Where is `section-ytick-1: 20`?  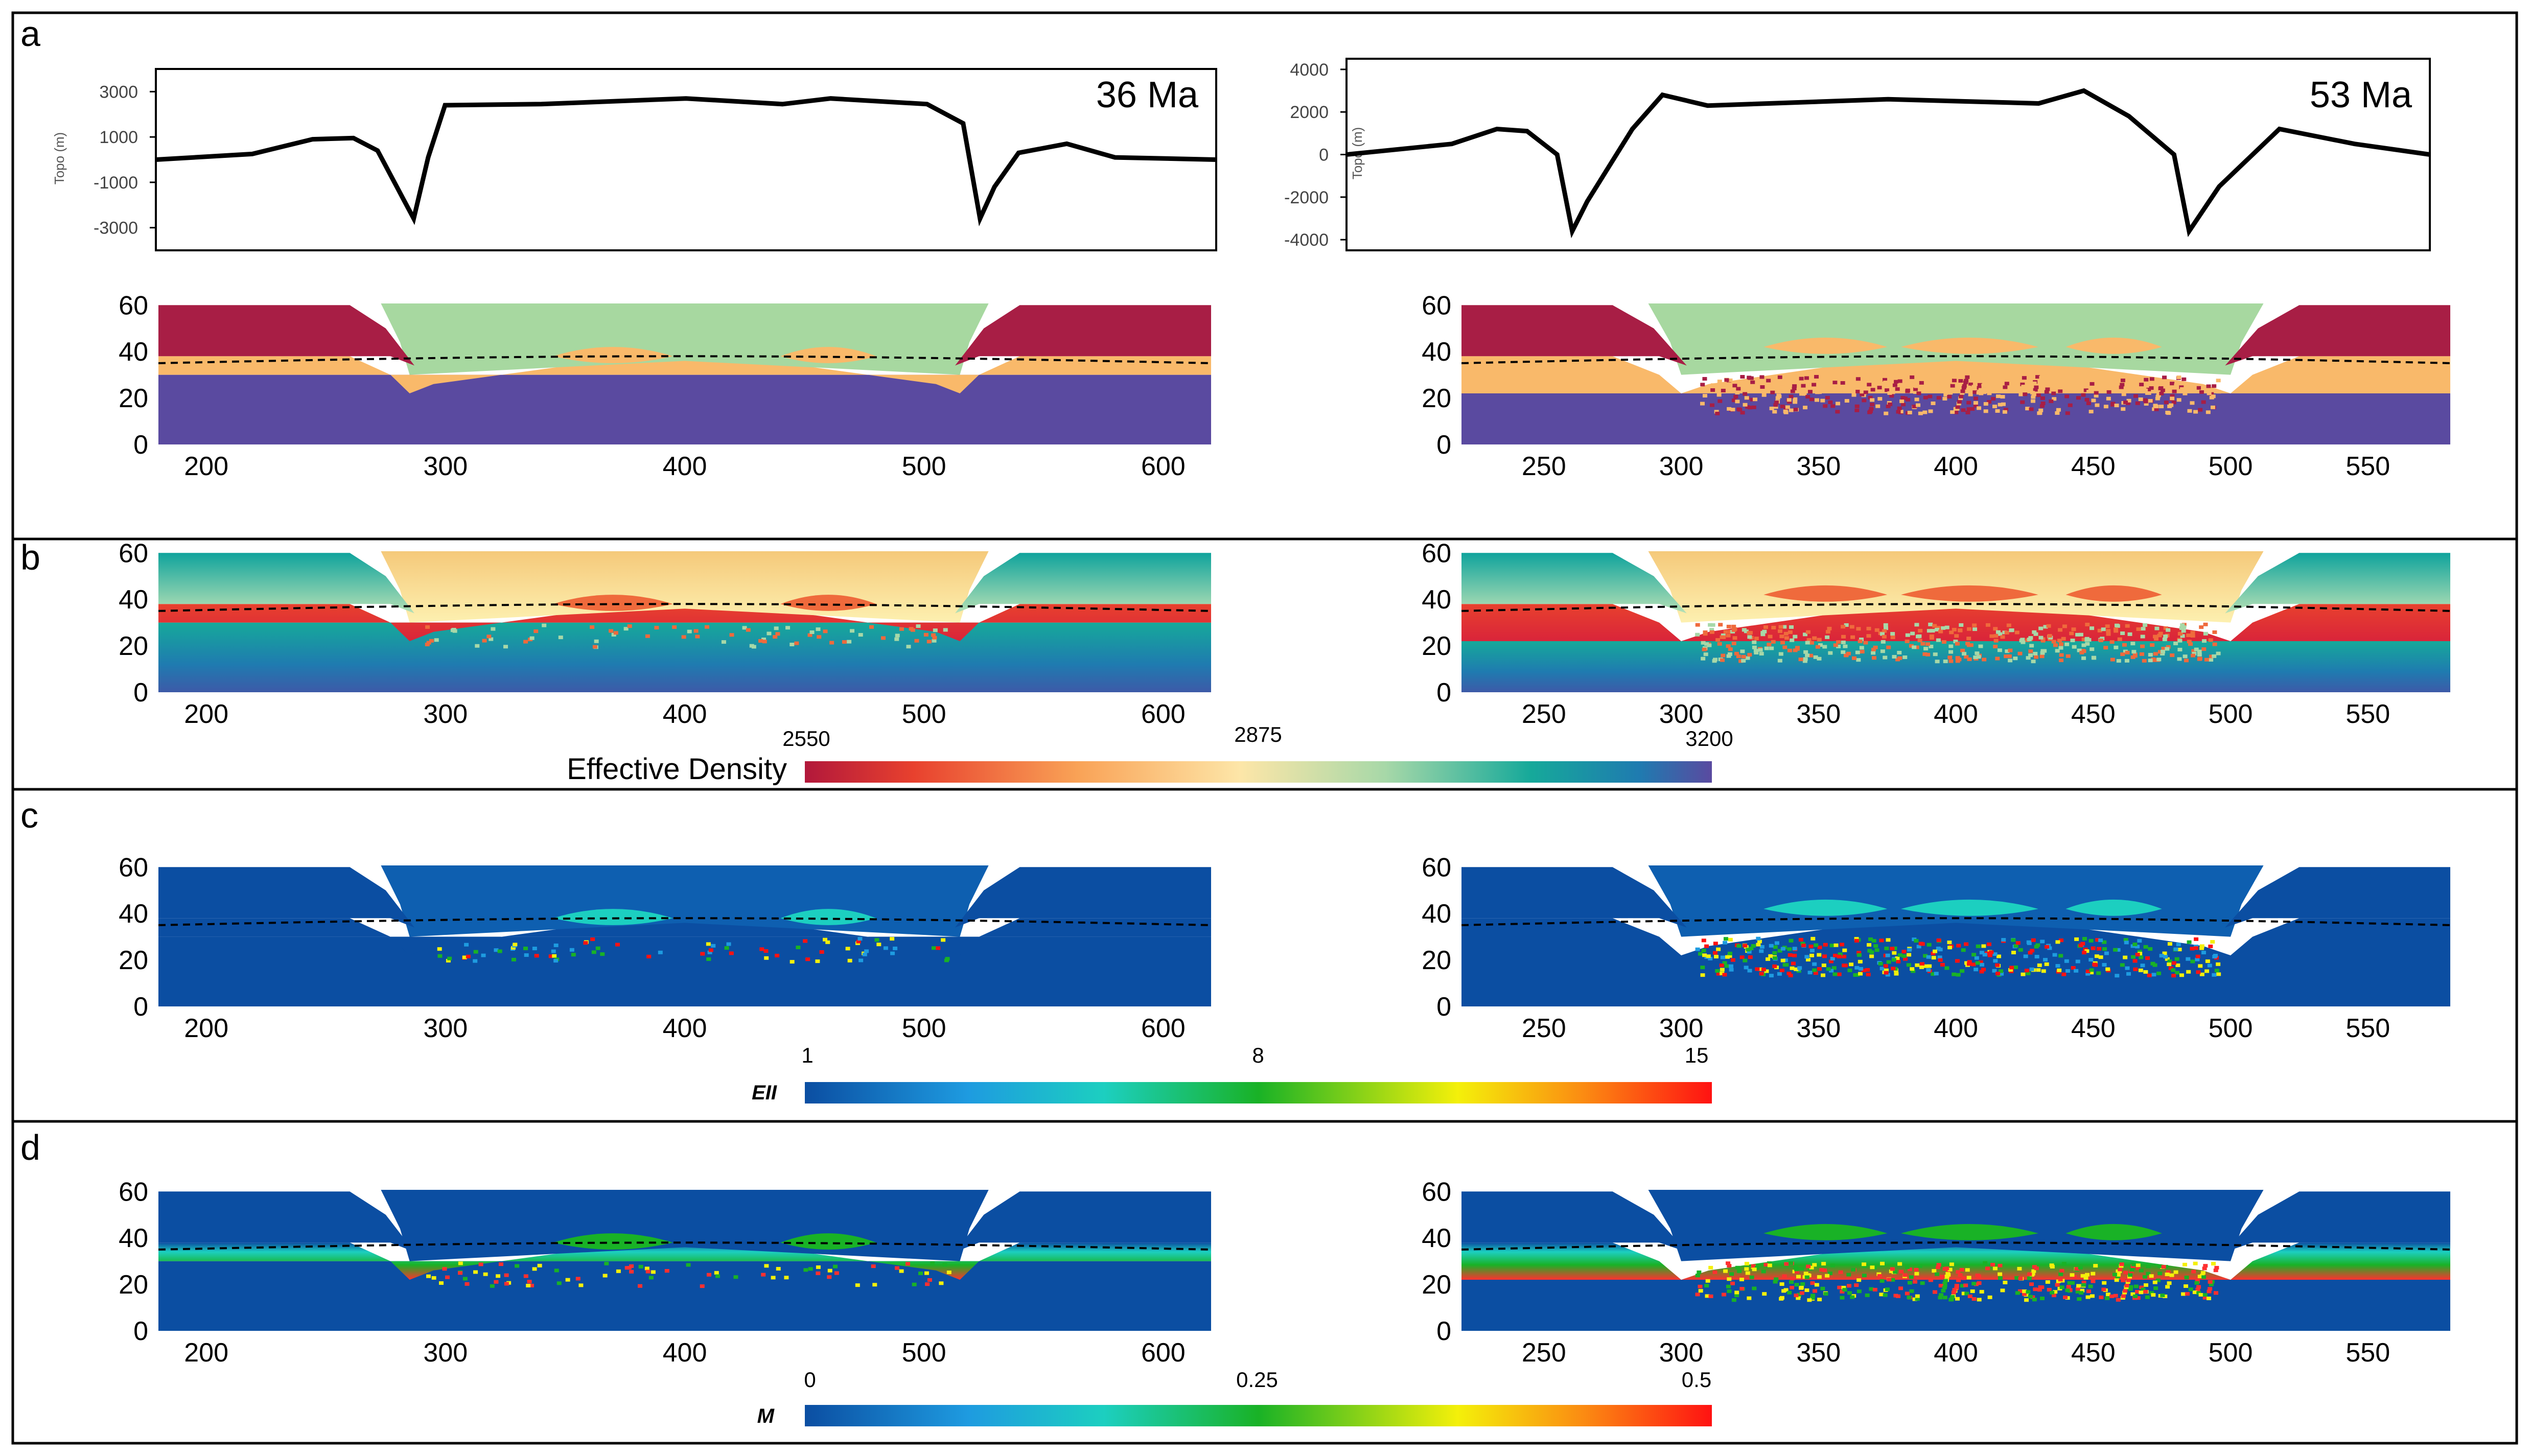
section-ytick-1: 20 is located at coordinates (134, 646).